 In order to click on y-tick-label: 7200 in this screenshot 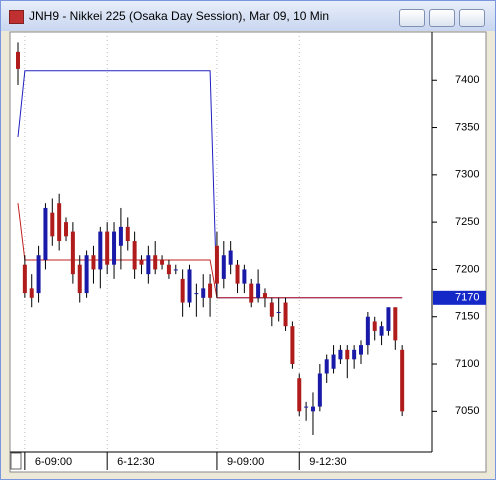, I will do `click(467, 269)`.